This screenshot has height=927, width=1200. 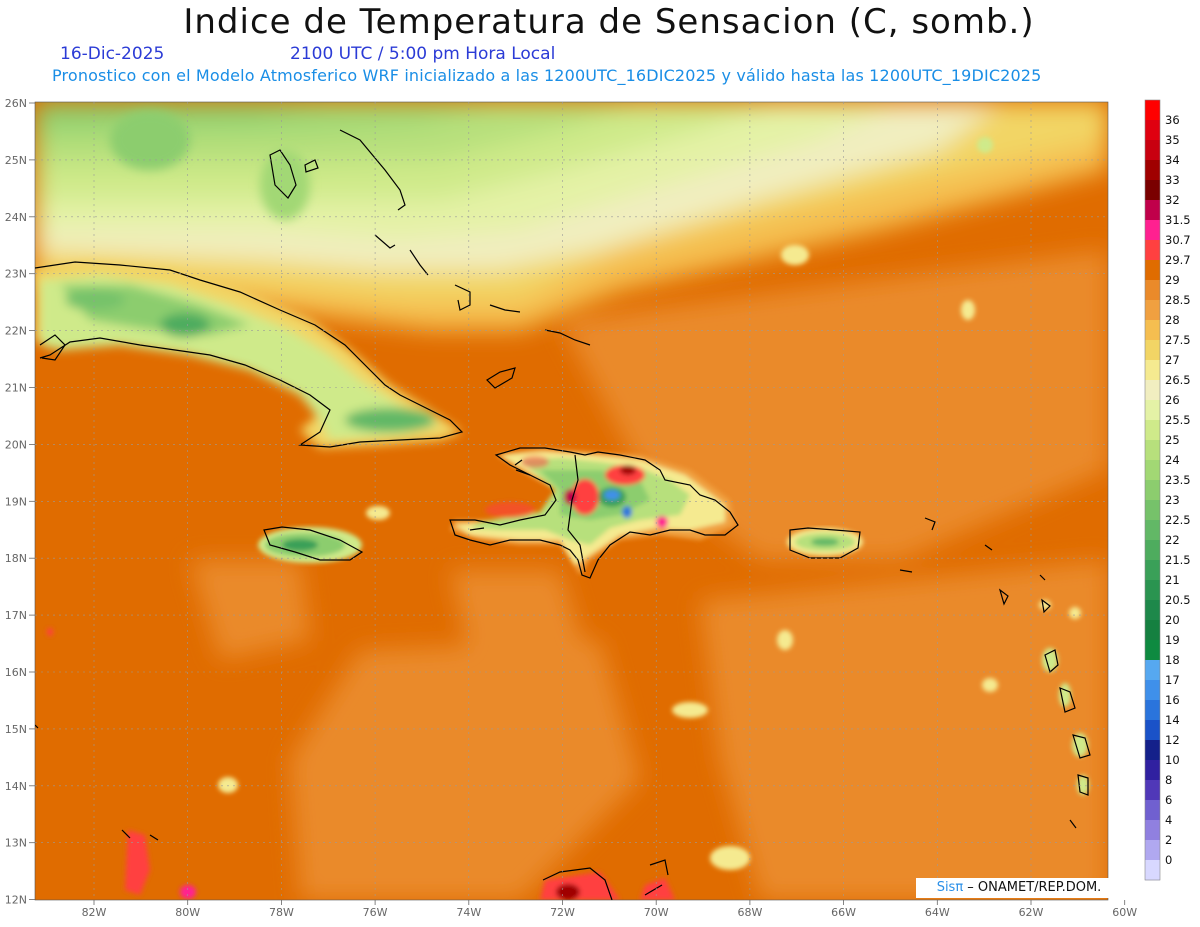 What do you see at coordinates (1172, 140) in the screenshot?
I see `colorbar-label: 35` at bounding box center [1172, 140].